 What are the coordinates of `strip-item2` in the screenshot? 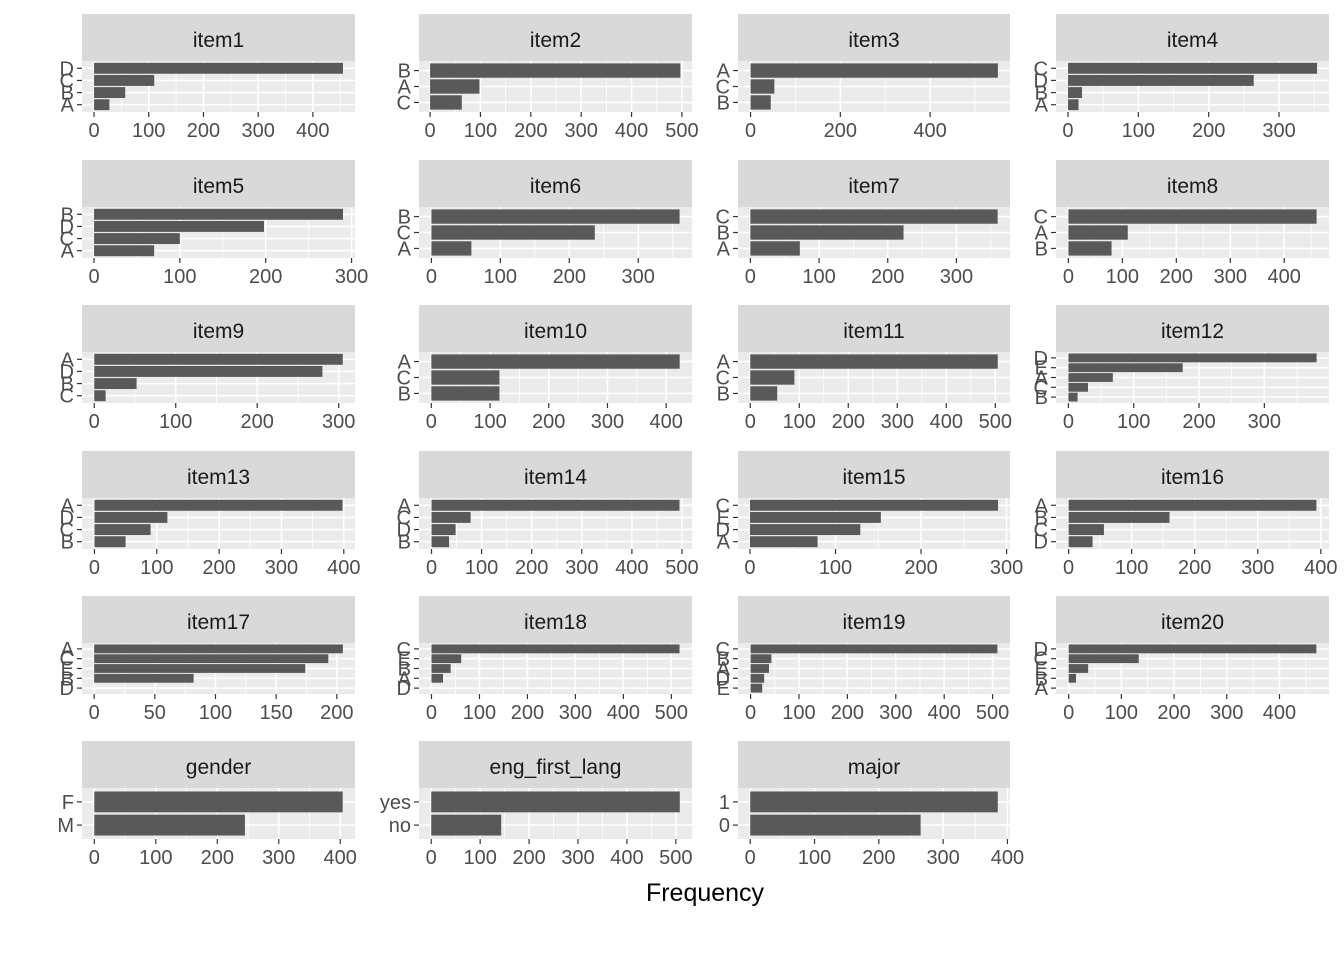 It's located at (555, 37).